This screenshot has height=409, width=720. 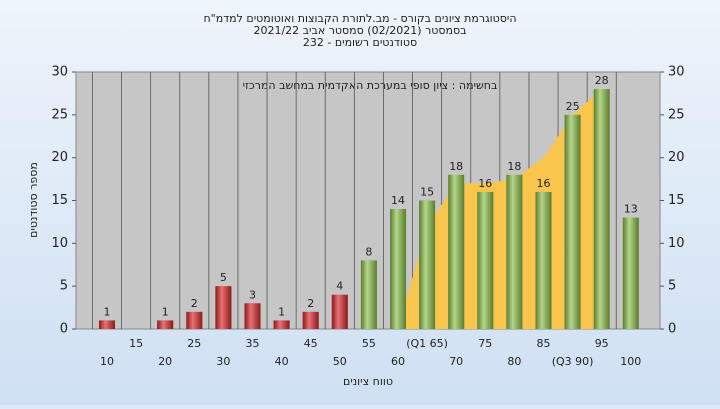 What do you see at coordinates (107, 361) in the screenshot?
I see `x-tick-label: 10` at bounding box center [107, 361].